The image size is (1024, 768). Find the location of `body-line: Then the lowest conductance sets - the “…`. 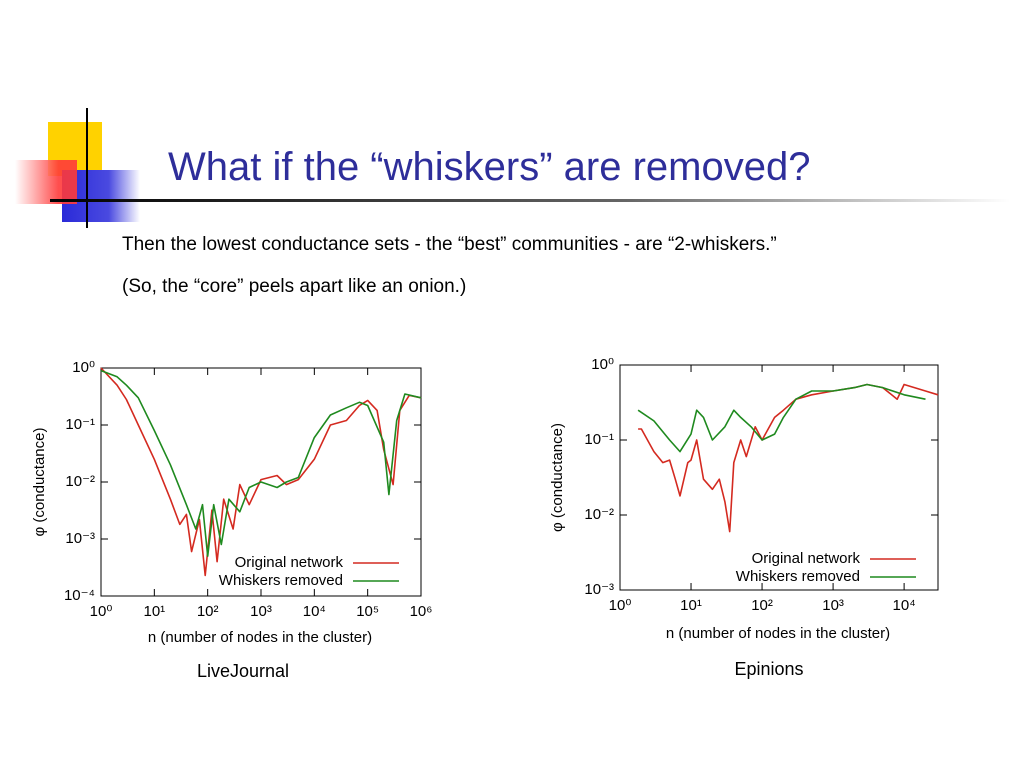

body-line: Then the lowest conductance sets - the “… is located at coordinates (449, 244).